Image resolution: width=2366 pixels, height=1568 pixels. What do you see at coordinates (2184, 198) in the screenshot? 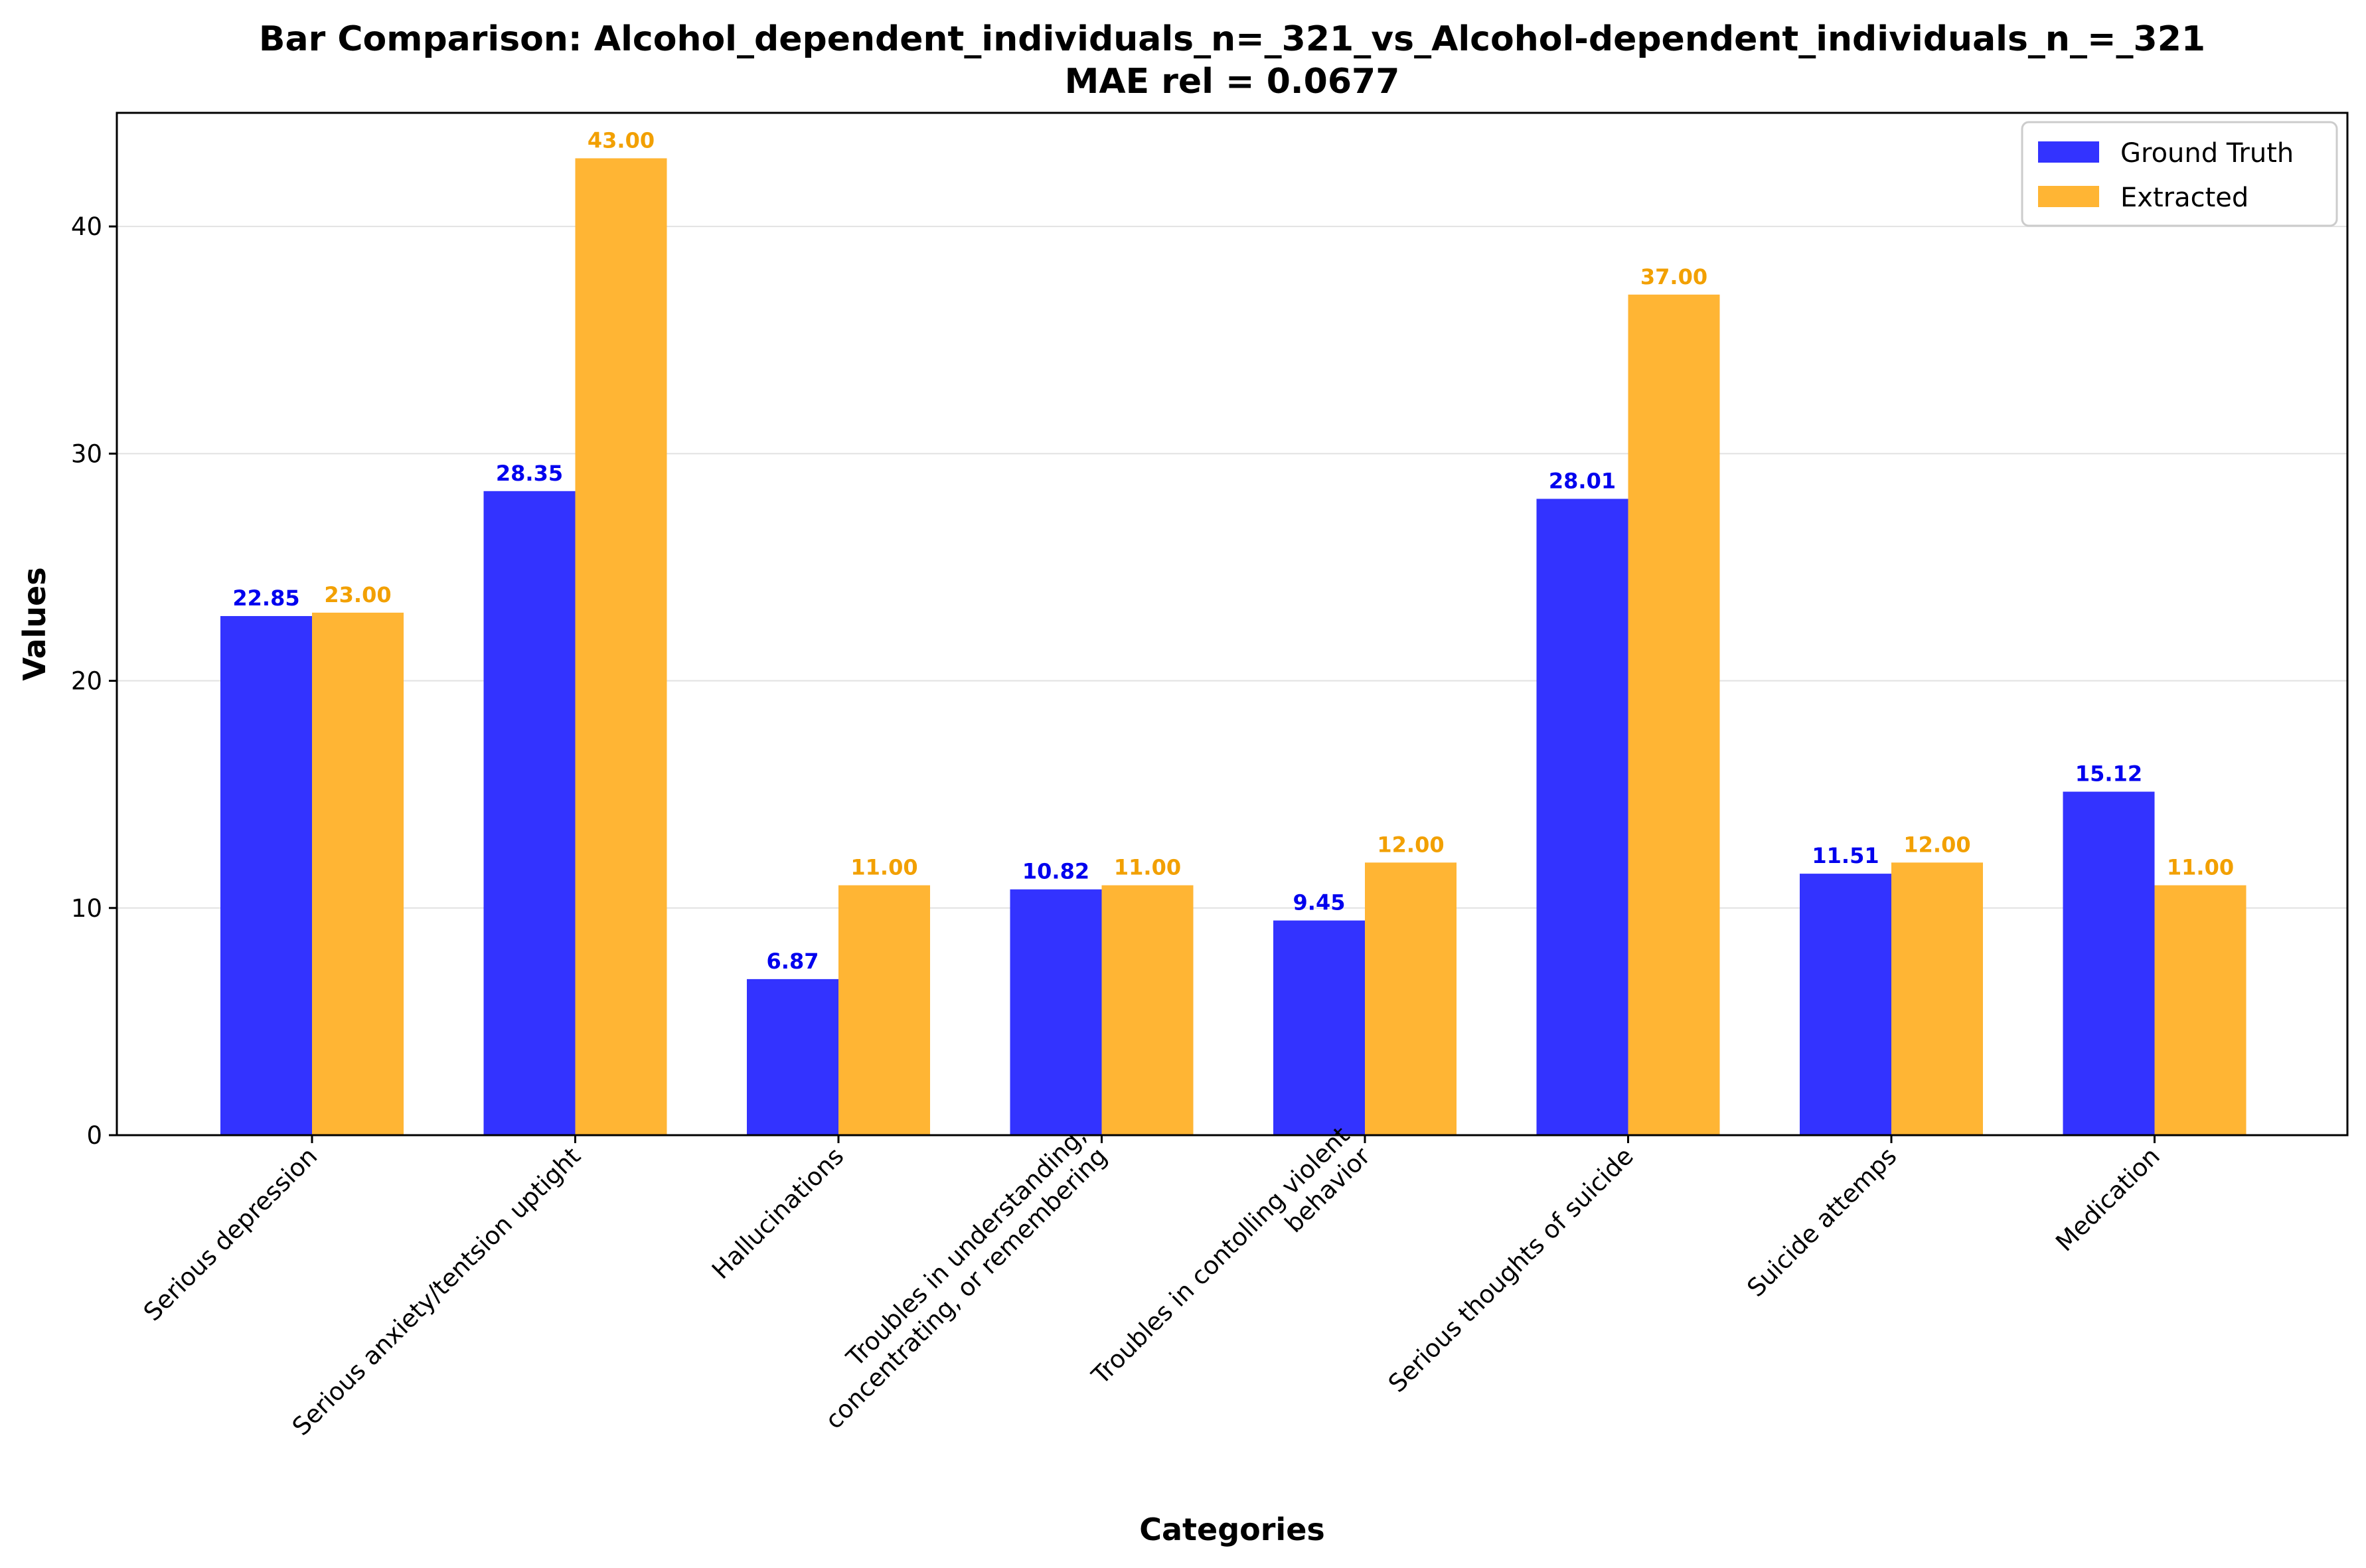
I see `legend-label-extracted: Extracted` at bounding box center [2184, 198].